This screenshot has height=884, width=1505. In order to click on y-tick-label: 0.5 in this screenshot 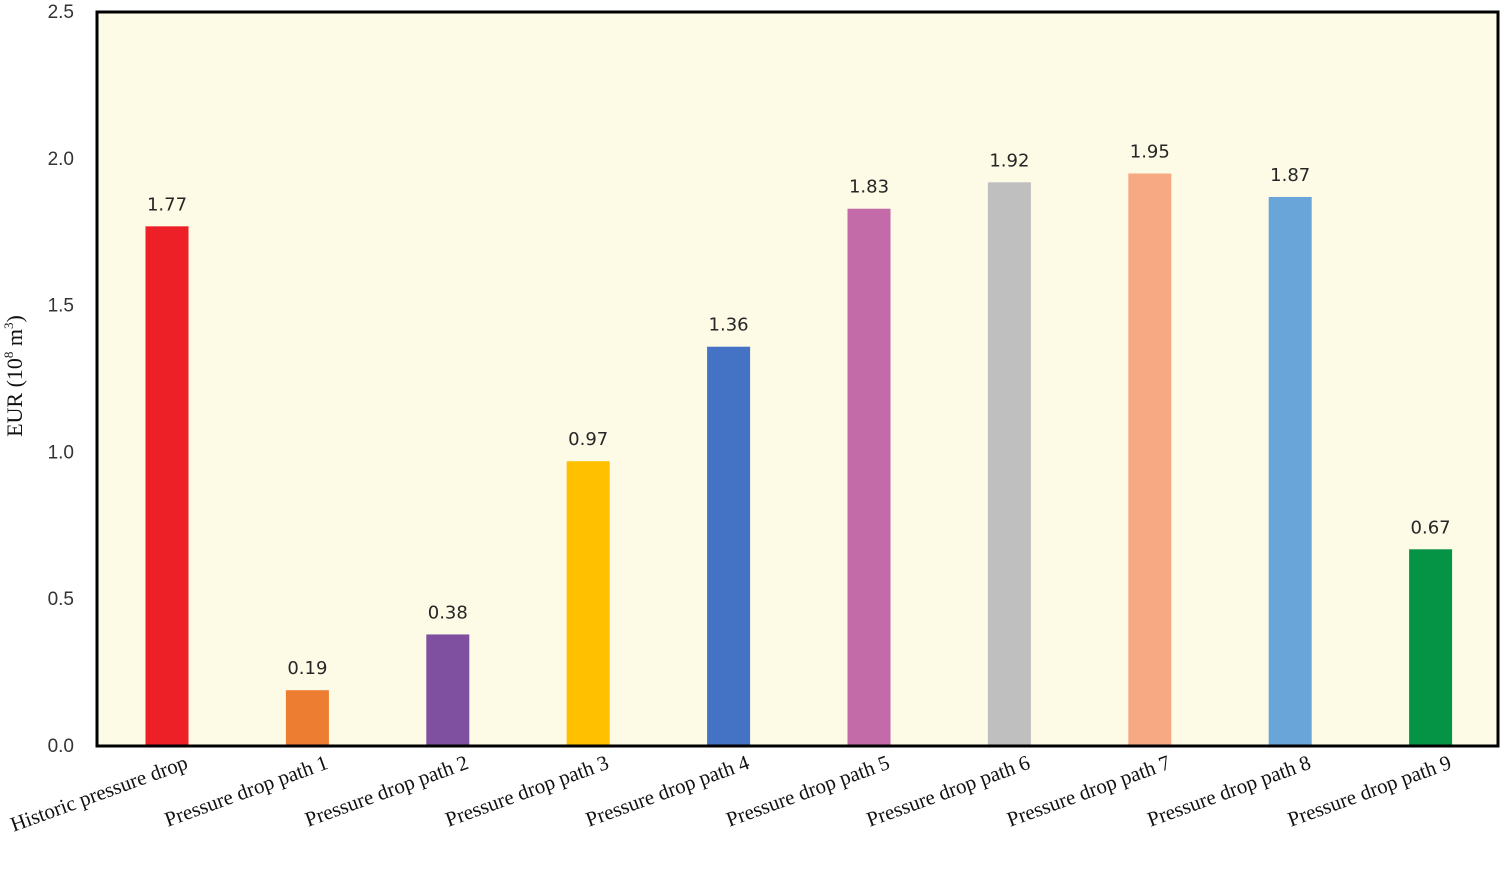, I will do `click(61, 599)`.